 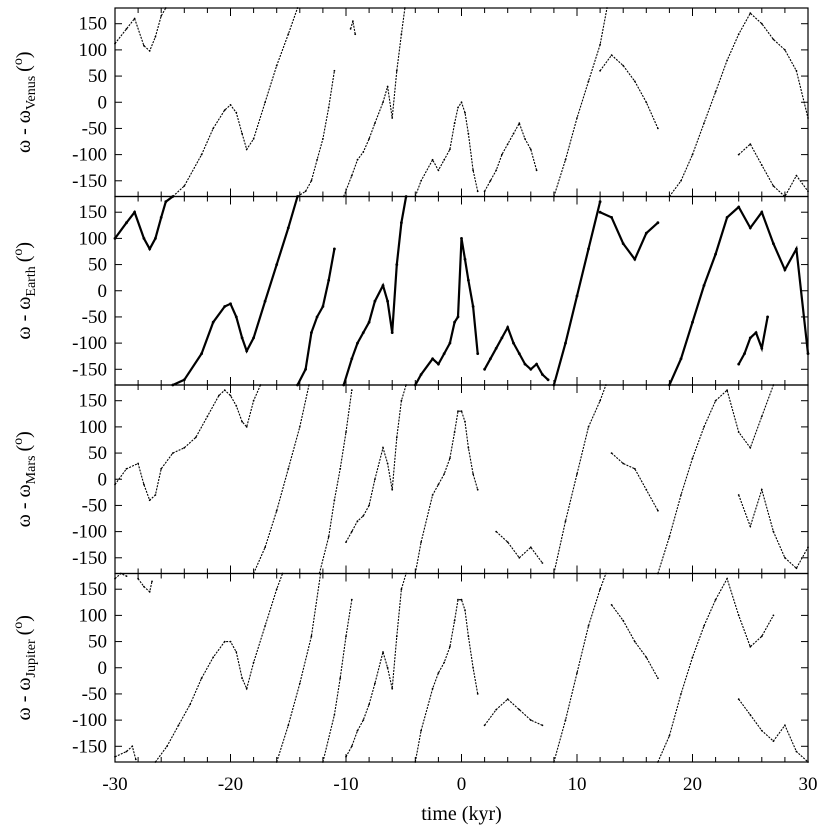 I want to click on earth-ytick-label-6: -150, so click(x=89, y=369).